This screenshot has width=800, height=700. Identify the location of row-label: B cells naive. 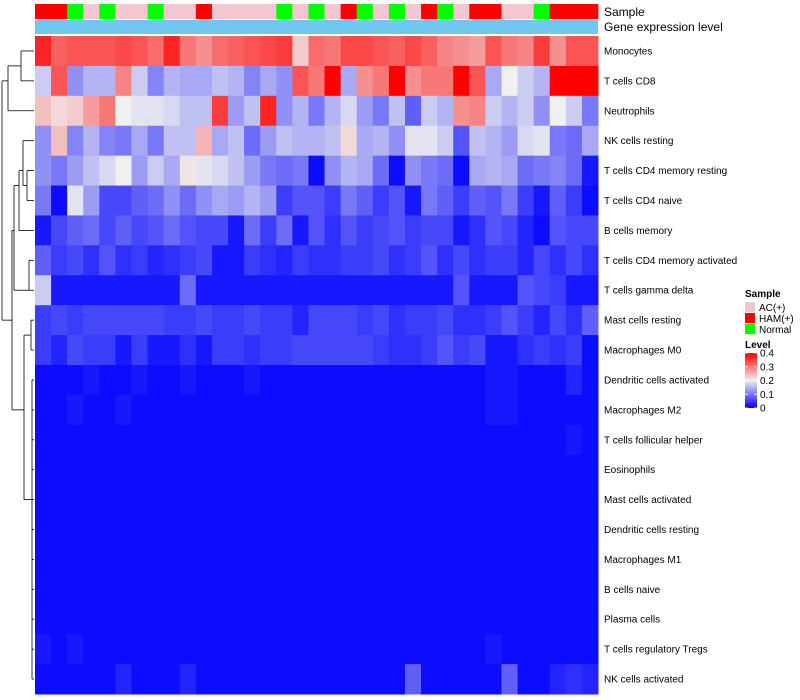
(632, 590).